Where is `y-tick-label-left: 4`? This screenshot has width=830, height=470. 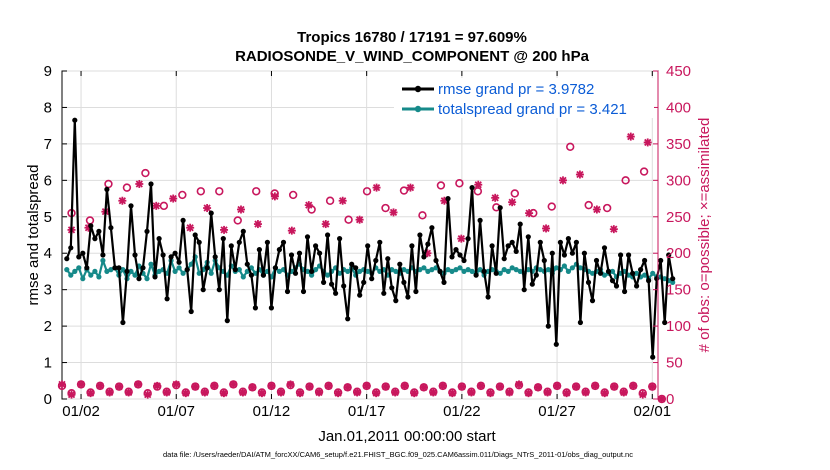
y-tick-label-left: 4 is located at coordinates (48, 253).